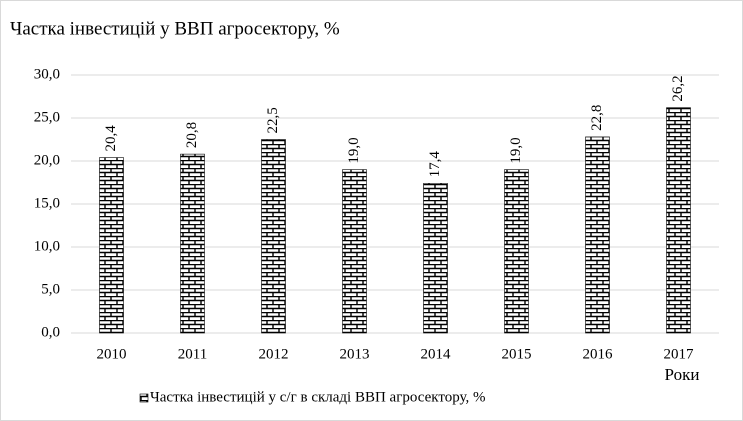  Describe the element at coordinates (436, 354) in the screenshot. I see `x-tick-label: 2014` at that location.